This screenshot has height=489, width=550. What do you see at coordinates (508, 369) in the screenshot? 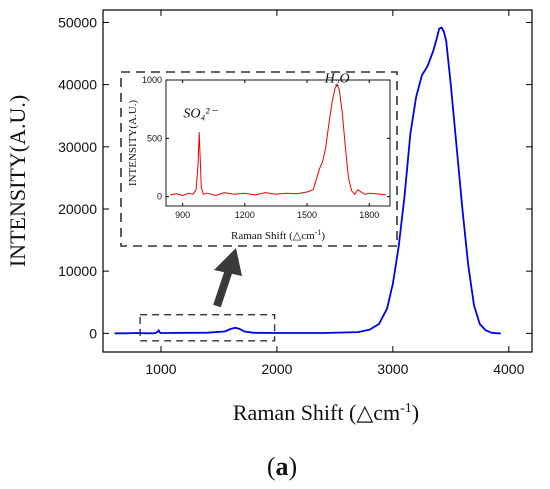
I see `x-tick-label: 4000` at bounding box center [508, 369].